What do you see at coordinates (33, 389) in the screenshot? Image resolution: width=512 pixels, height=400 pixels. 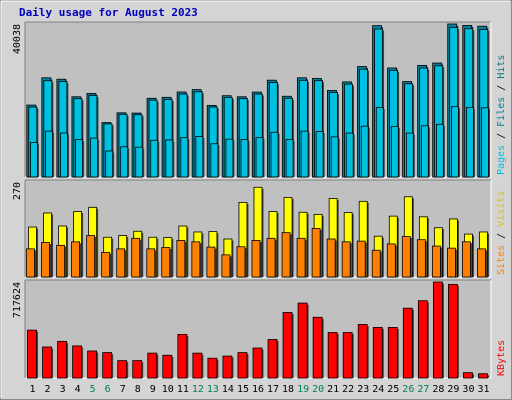 I see `x-tick-label-day-1: 1` at bounding box center [33, 389].